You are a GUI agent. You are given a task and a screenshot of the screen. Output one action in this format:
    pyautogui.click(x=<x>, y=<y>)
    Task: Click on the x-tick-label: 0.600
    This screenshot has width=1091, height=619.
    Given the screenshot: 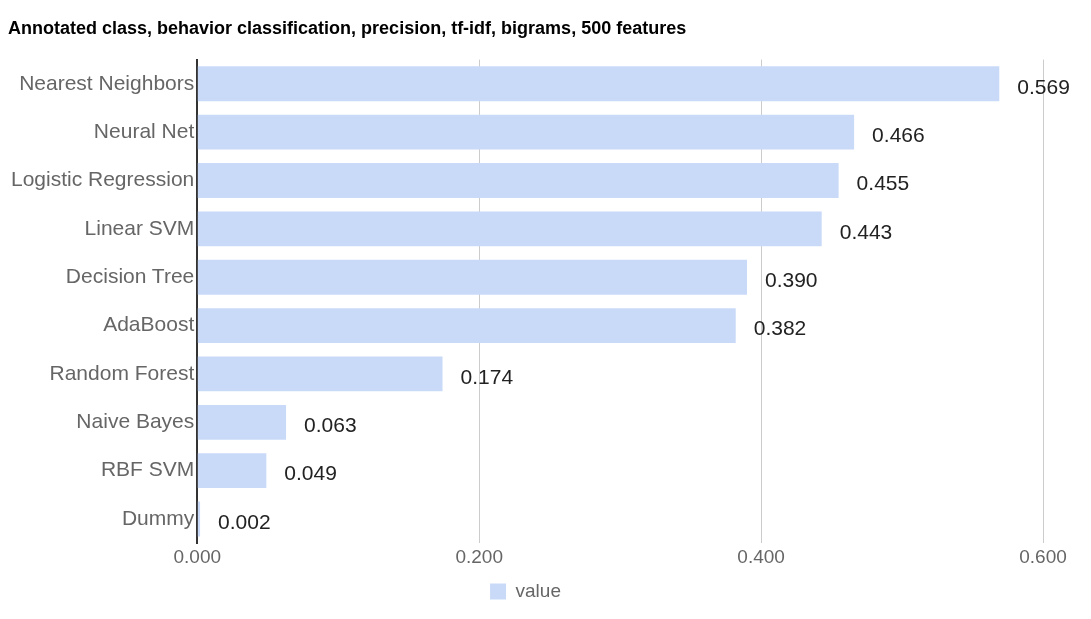 What is the action you would take?
    pyautogui.click(x=1043, y=556)
    